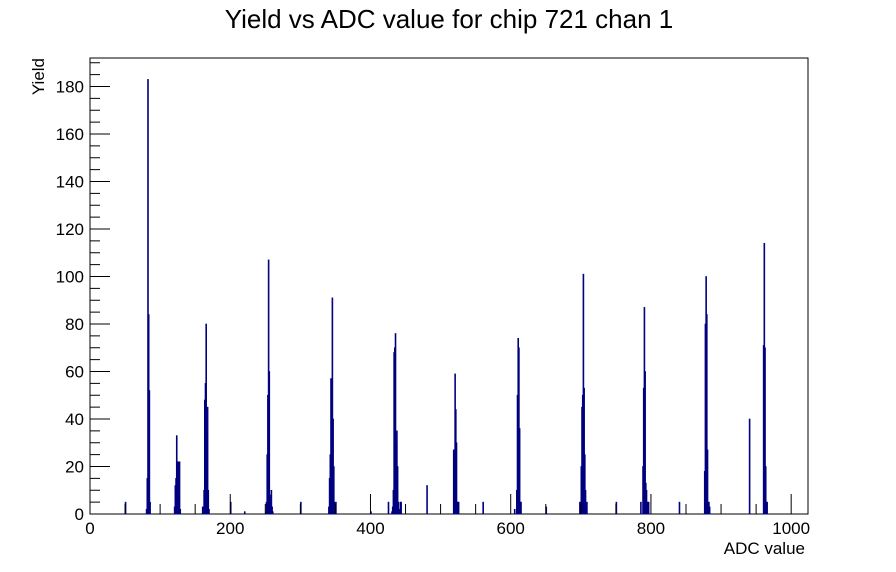 The image size is (896, 572). Describe the element at coordinates (74, 419) in the screenshot. I see `y-tick-label: 40` at that location.